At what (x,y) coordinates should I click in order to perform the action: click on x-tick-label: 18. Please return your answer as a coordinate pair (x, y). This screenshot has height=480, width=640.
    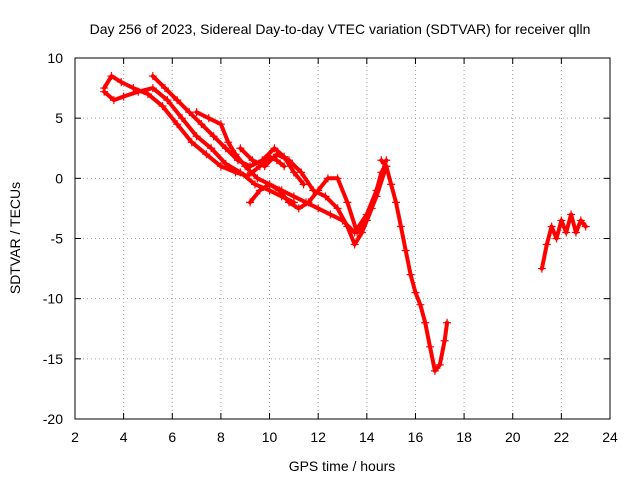
    Looking at the image, I should click on (464, 437).